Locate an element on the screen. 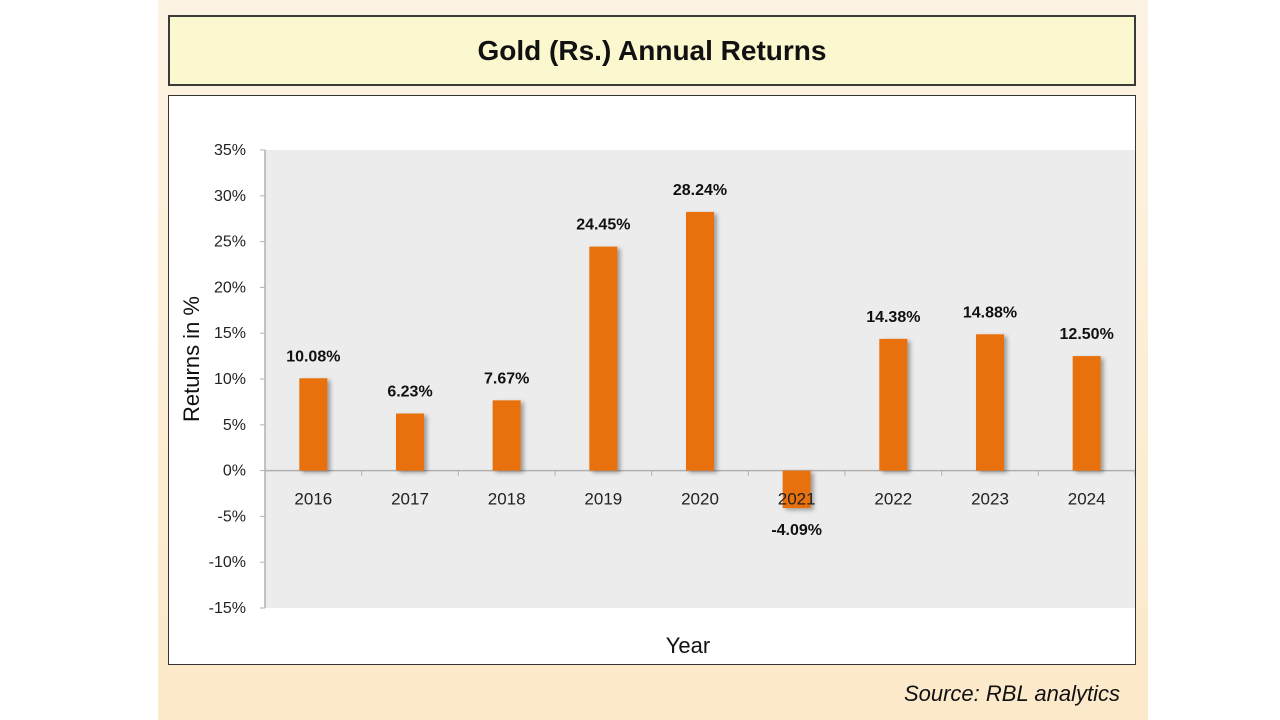  data-label: 14.88% is located at coordinates (990, 312).